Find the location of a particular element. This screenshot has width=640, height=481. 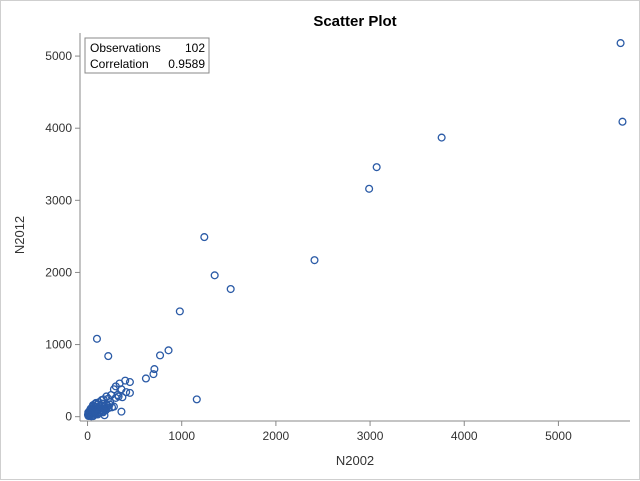

inset-observations-value: 102 is located at coordinates (195, 48).